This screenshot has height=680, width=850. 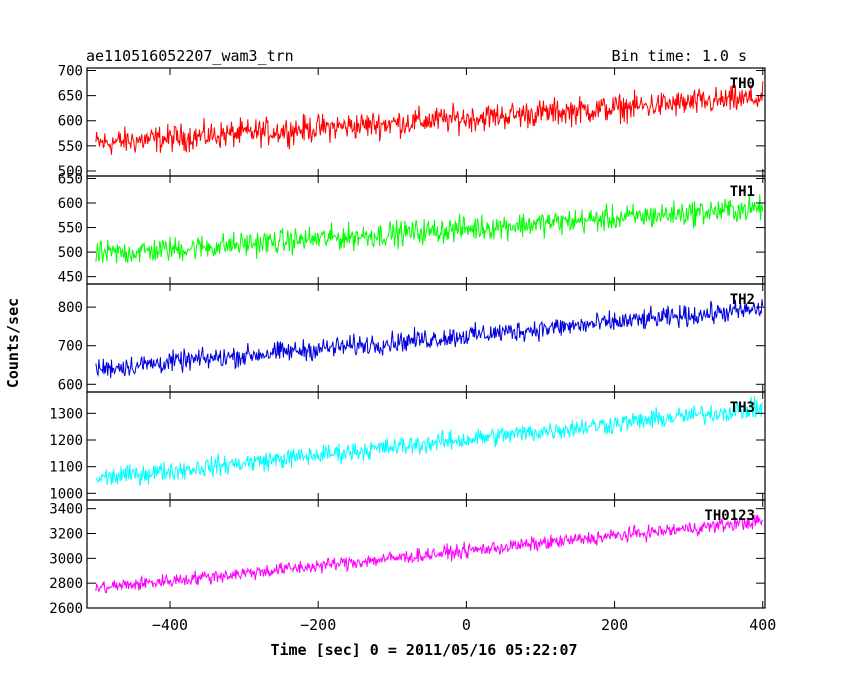 I want to click on y-tick-label: 3000, so click(x=66, y=559).